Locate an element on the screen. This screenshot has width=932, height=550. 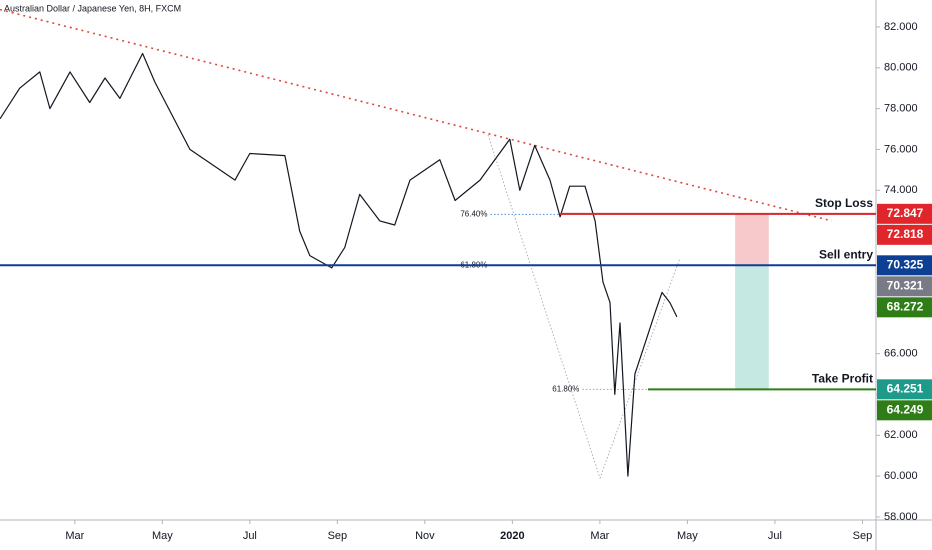
y-tick-label: 82.000 is located at coordinates (901, 27).